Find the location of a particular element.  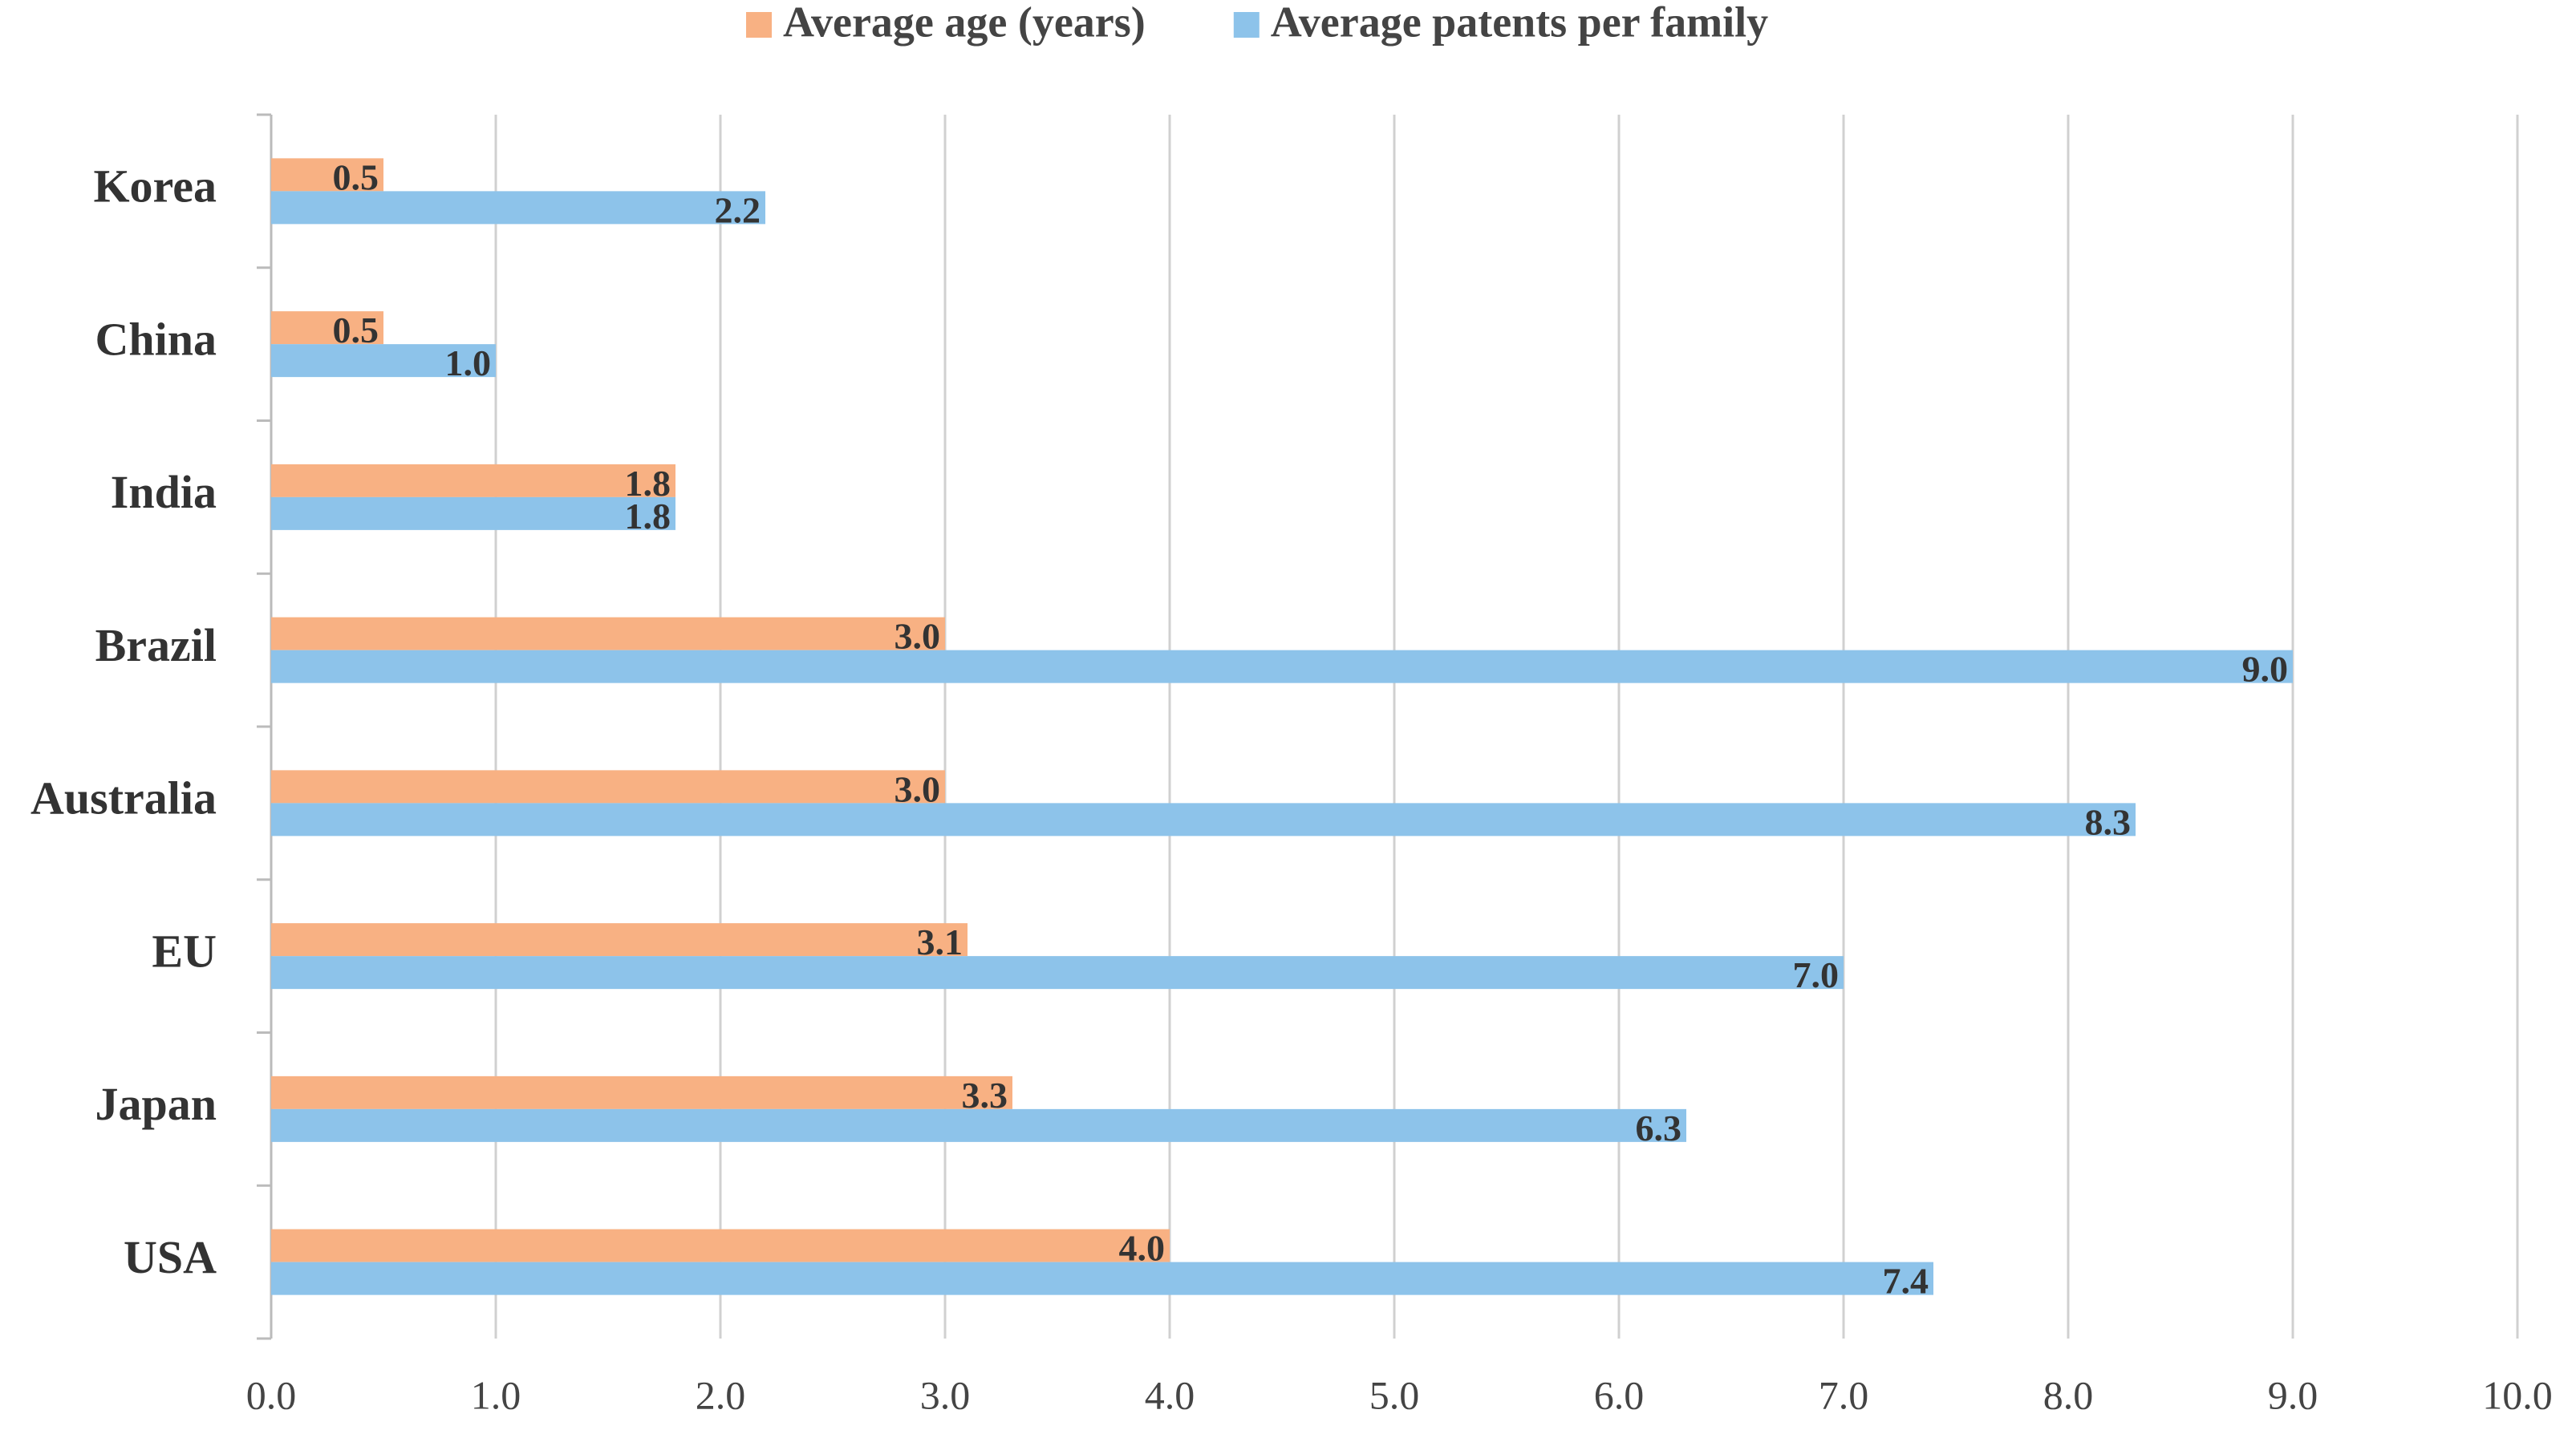

value-label: 4.0 is located at coordinates (1142, 1249).